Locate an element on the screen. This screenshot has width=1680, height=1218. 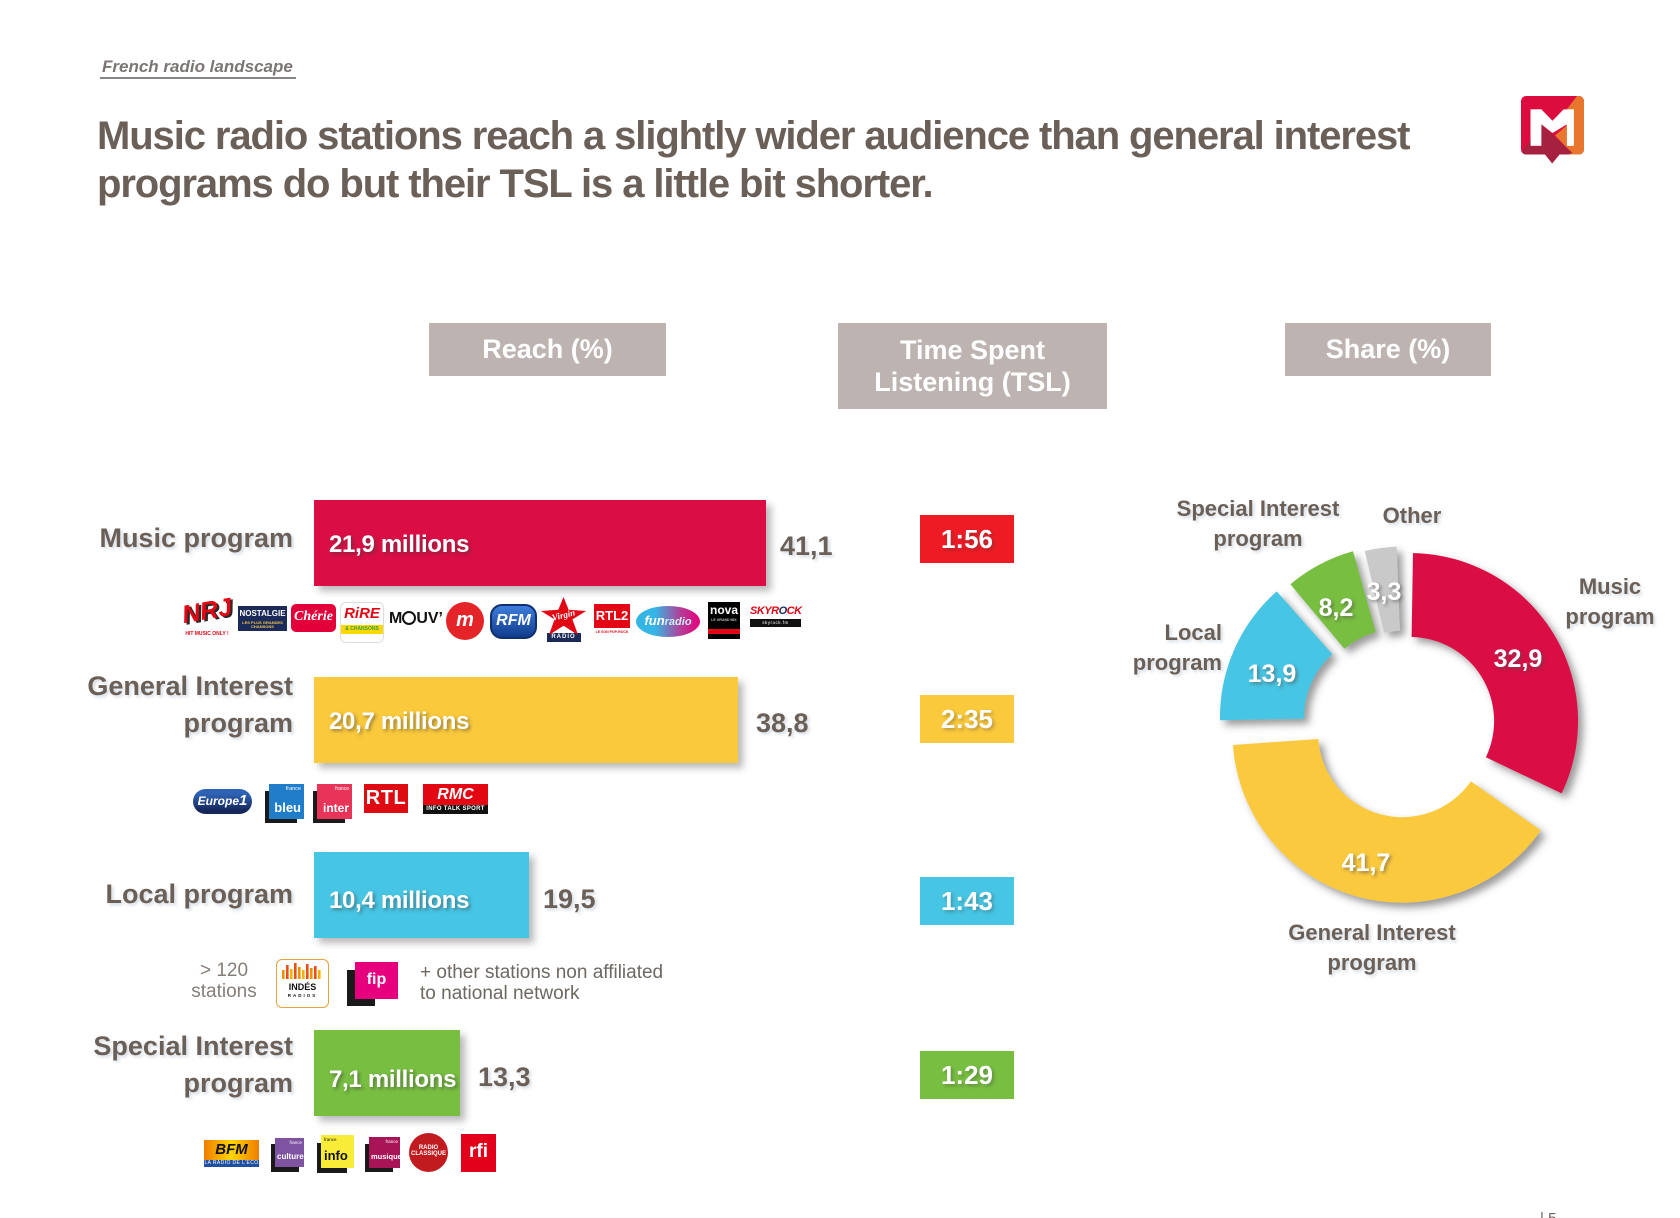
svg-text: 3,3 is located at coordinates (1384, 592).